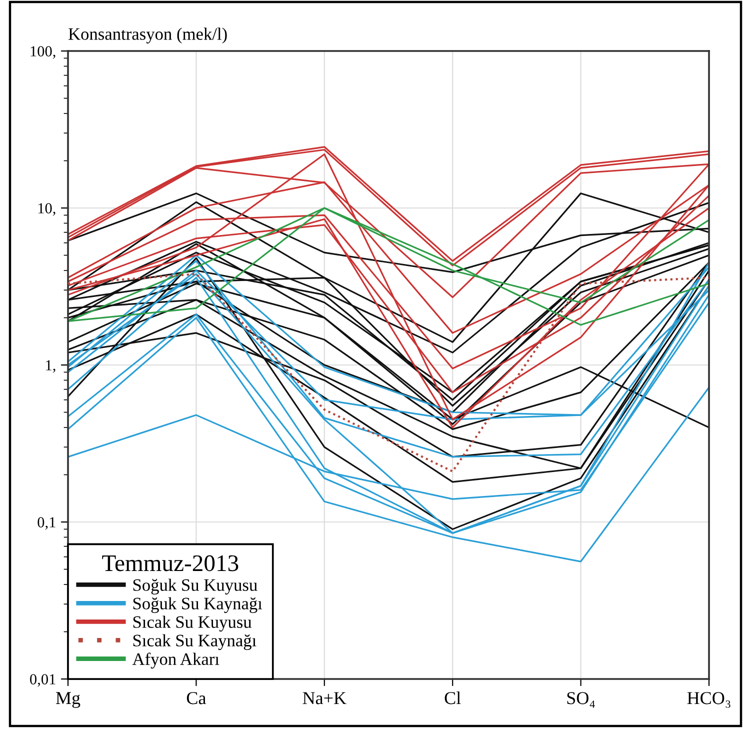 Image resolution: width=743 pixels, height=729 pixels. I want to click on legend-label: Soğuk Su Kaynağı, so click(197, 605).